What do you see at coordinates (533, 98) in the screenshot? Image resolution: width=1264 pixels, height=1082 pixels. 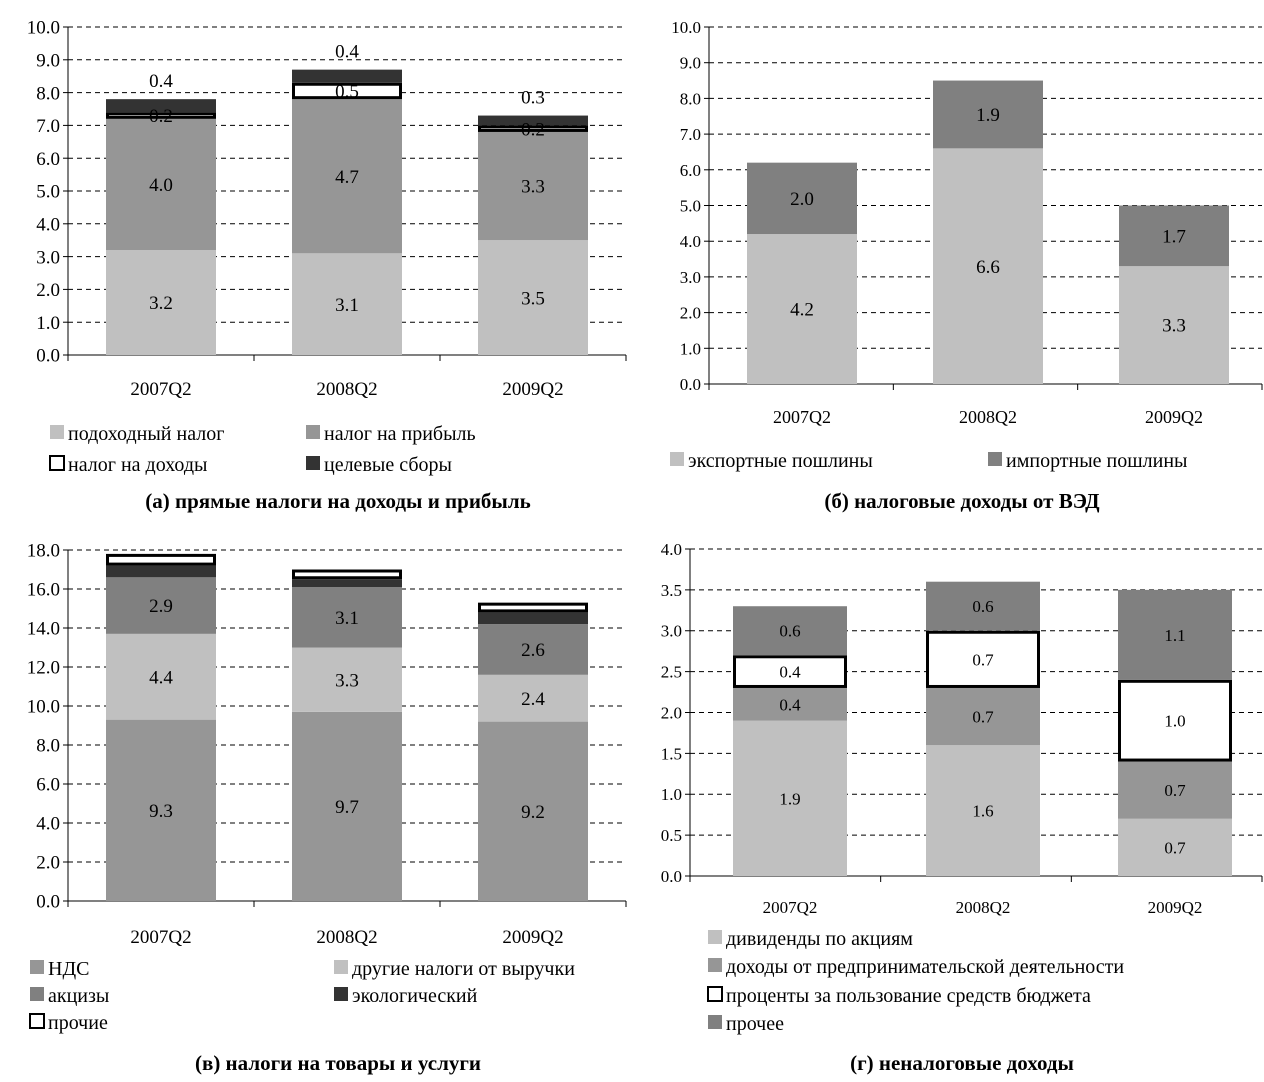 I see `data-label: 0.3` at bounding box center [533, 98].